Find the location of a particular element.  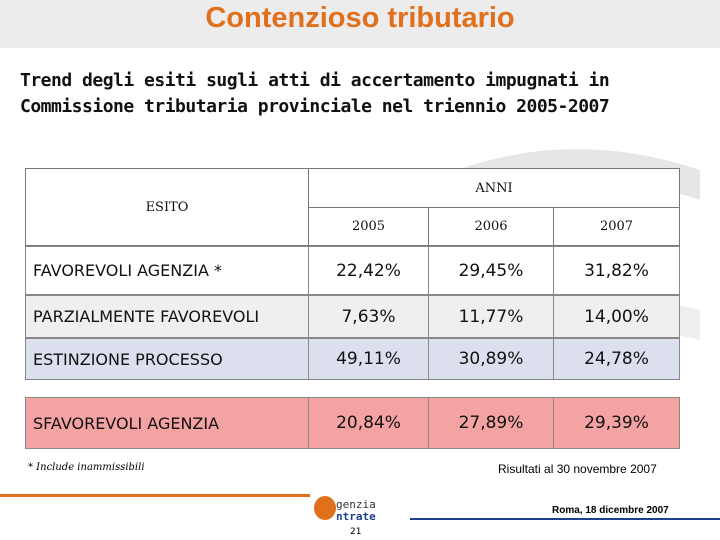

value-cell: 29,45% is located at coordinates (491, 270).